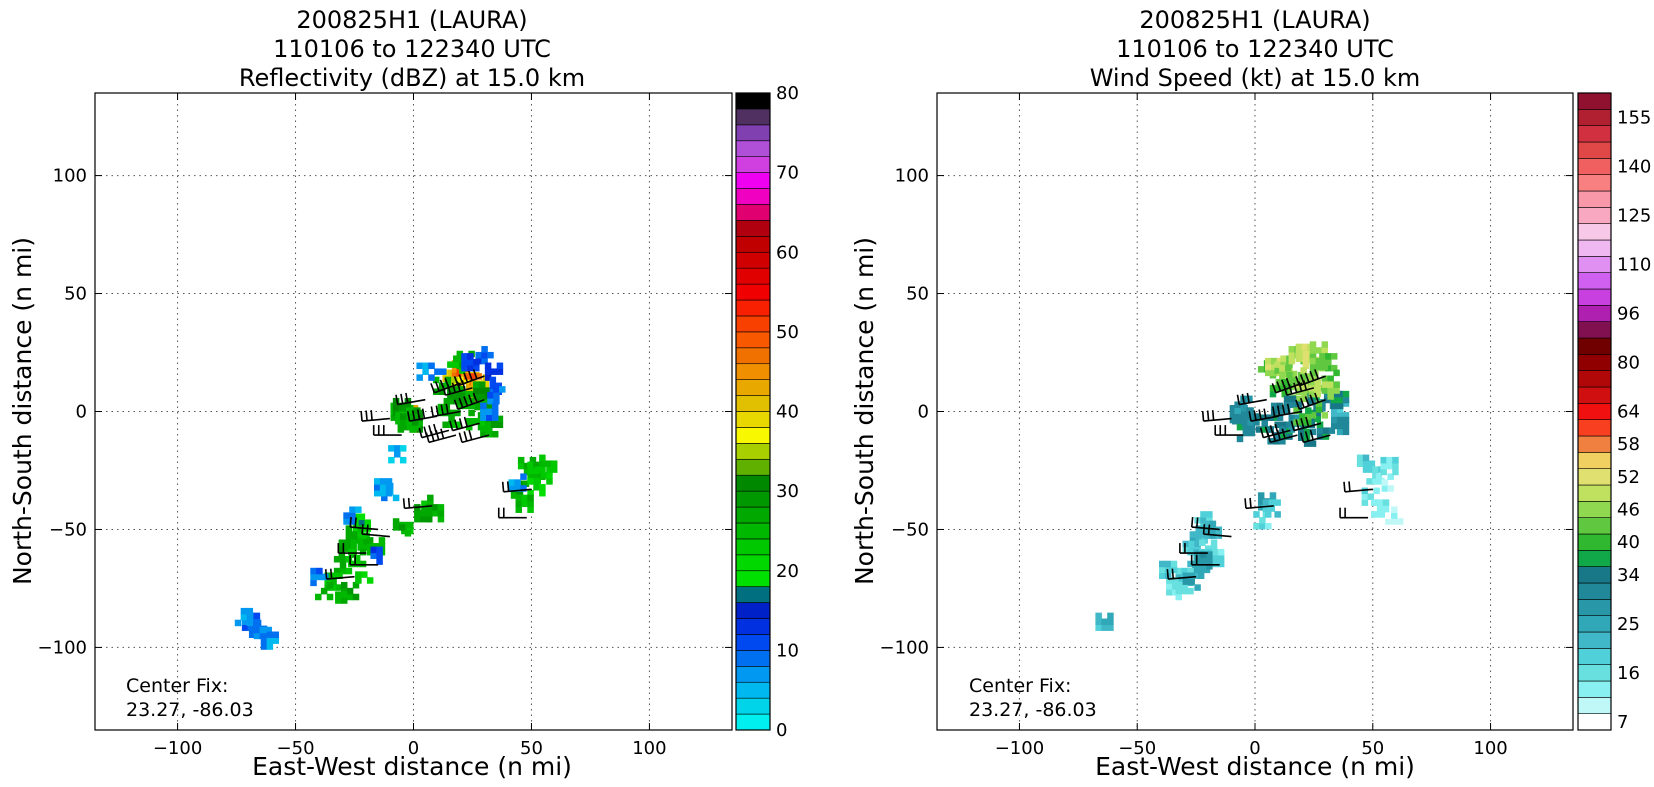  I want to click on colorbar-tick-label: 96, so click(1628, 314).